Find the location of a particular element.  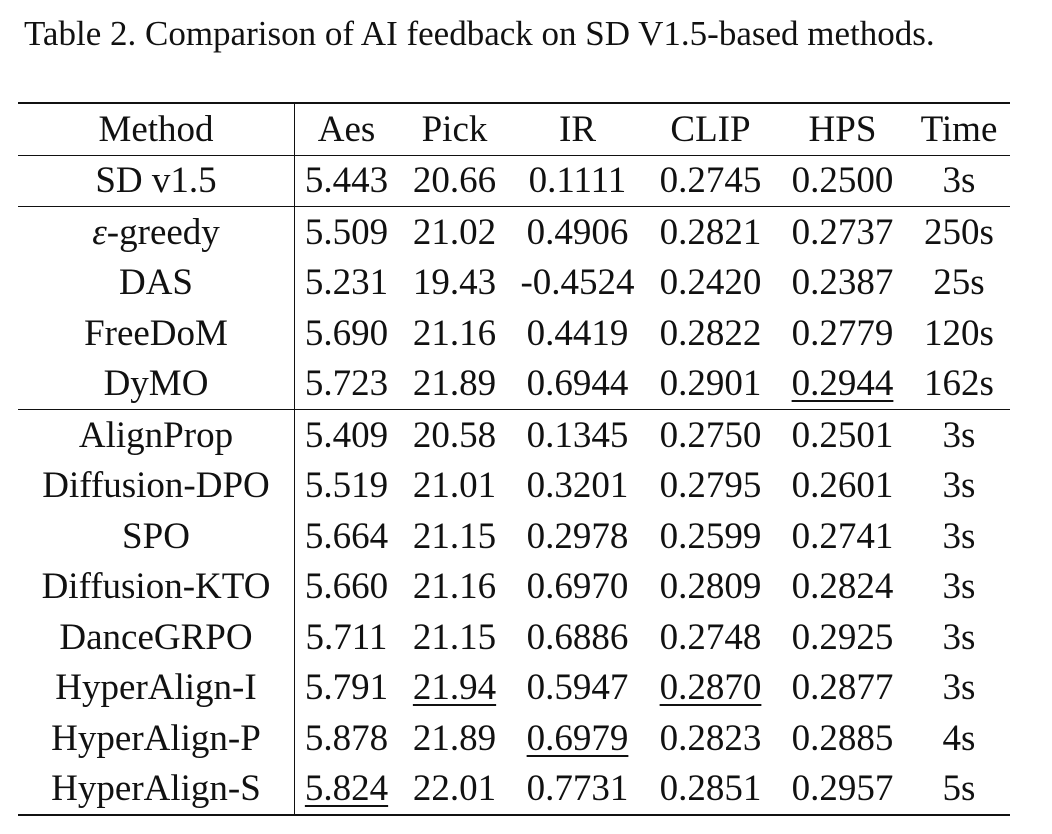

cell-hps: 0.2601 is located at coordinates (842, 486).